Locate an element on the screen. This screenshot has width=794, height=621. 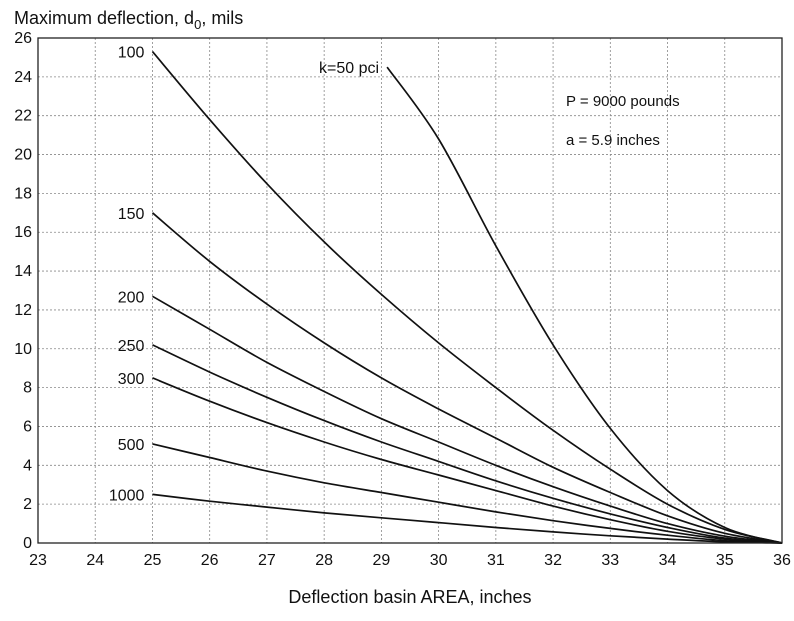
y-tick-label: 6 is located at coordinates (27, 426).